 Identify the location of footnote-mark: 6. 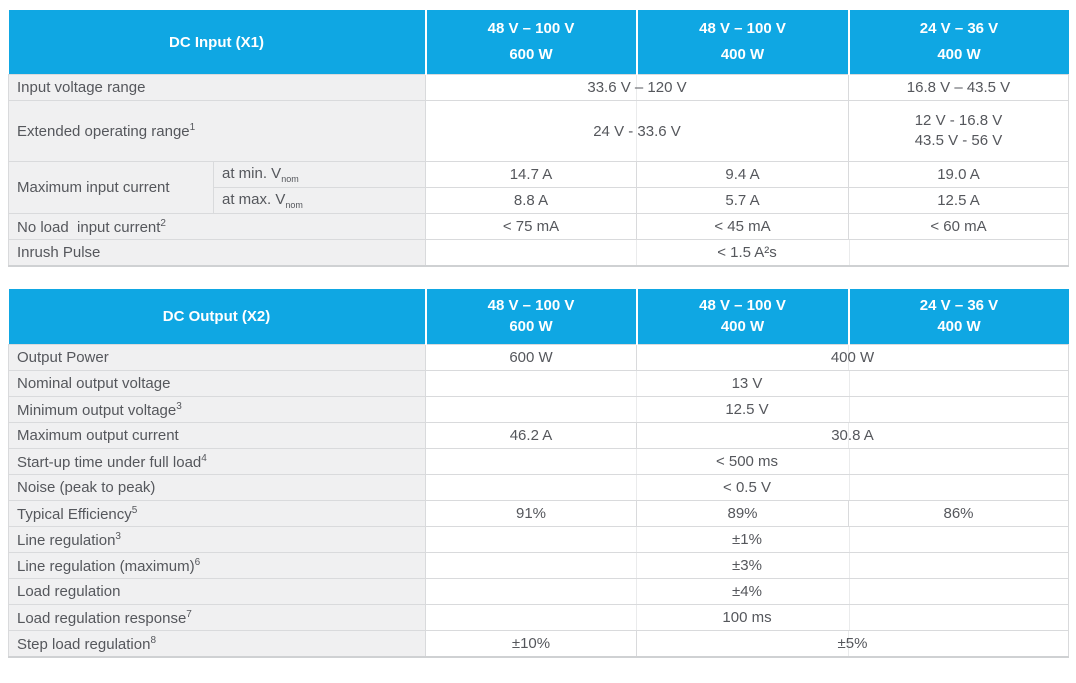
(197, 562).